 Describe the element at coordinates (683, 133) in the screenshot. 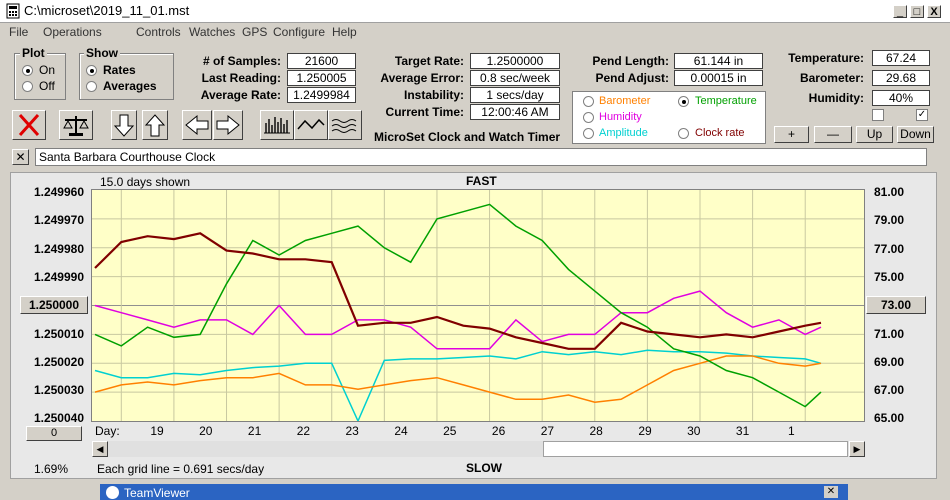

I see `clock-rate-radio` at that location.